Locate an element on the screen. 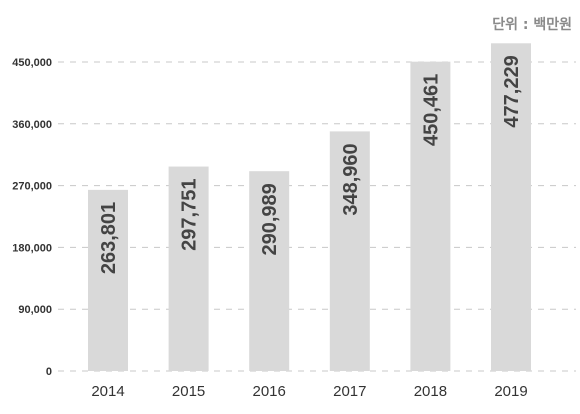 The height and width of the screenshot is (414, 580). y-tick-label: 180,000 is located at coordinates (32, 248).